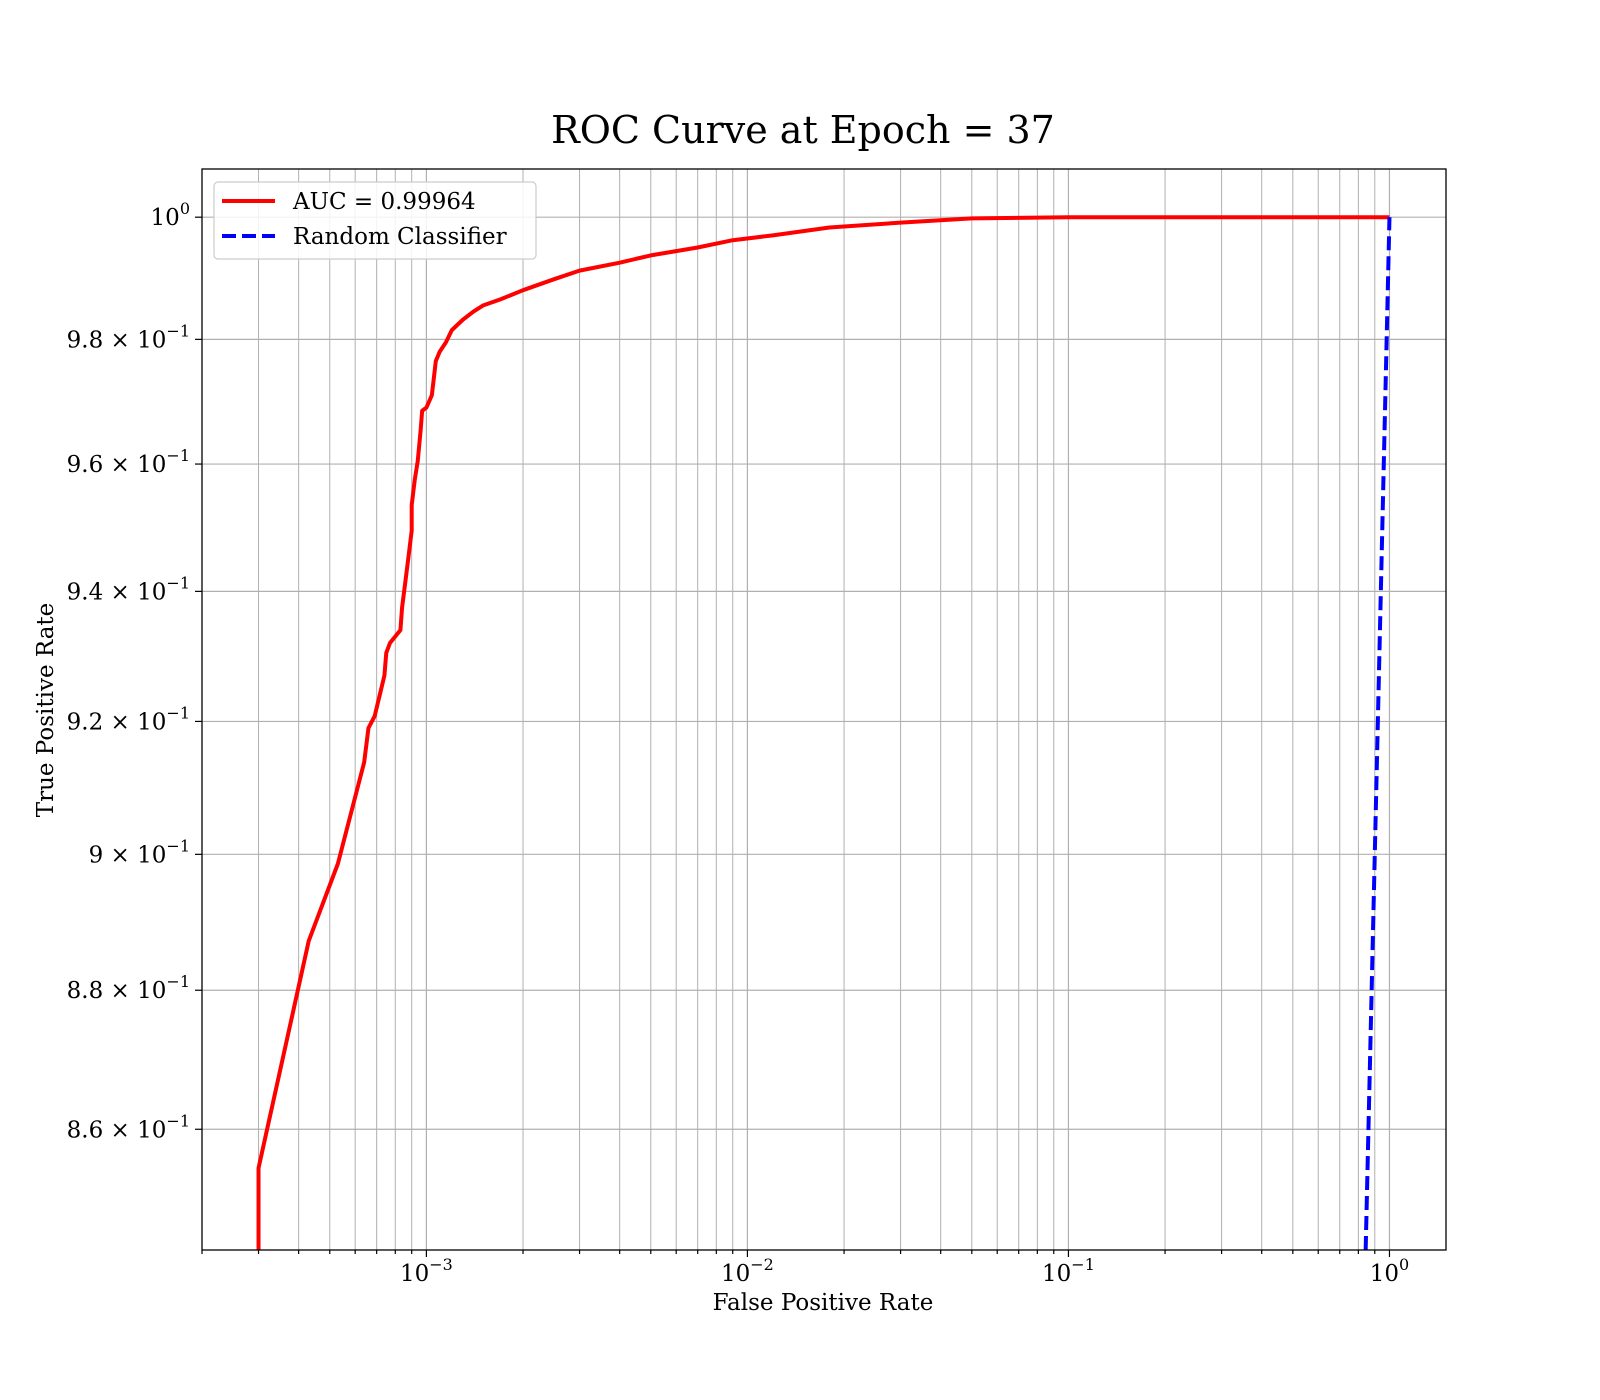 The image size is (1600, 1400). I want to click on x-tick-label: 10⁻², so click(747, 1271).